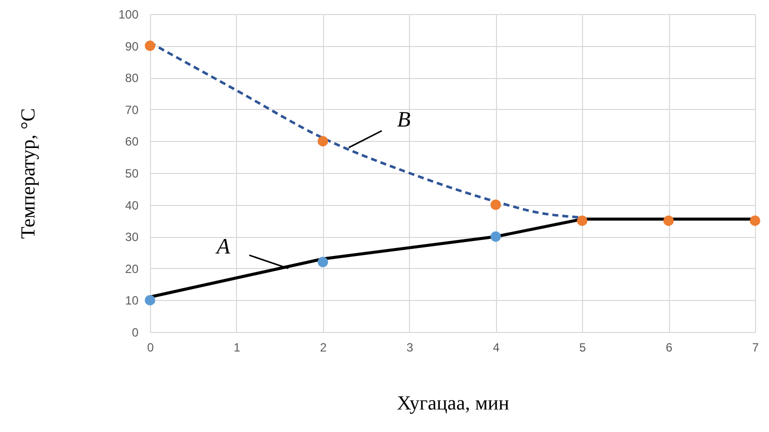 The width and height of the screenshot is (769, 432). Describe the element at coordinates (28, 173) in the screenshot. I see `y-axis-title: Температур, °C` at that location.